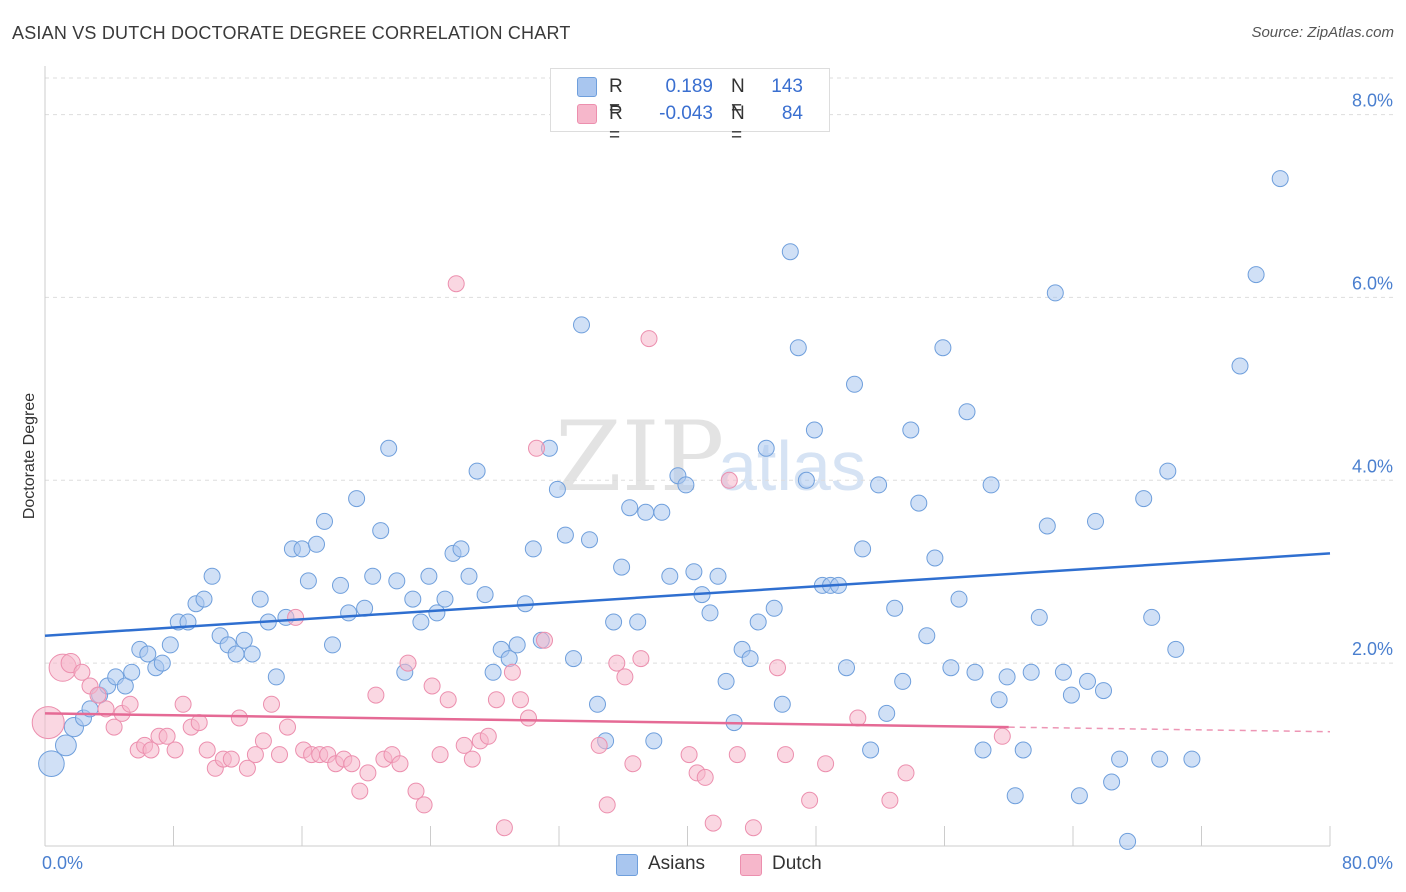 The image size is (1406, 892). I want to click on series-swatch-dutch, so click(751, 865).